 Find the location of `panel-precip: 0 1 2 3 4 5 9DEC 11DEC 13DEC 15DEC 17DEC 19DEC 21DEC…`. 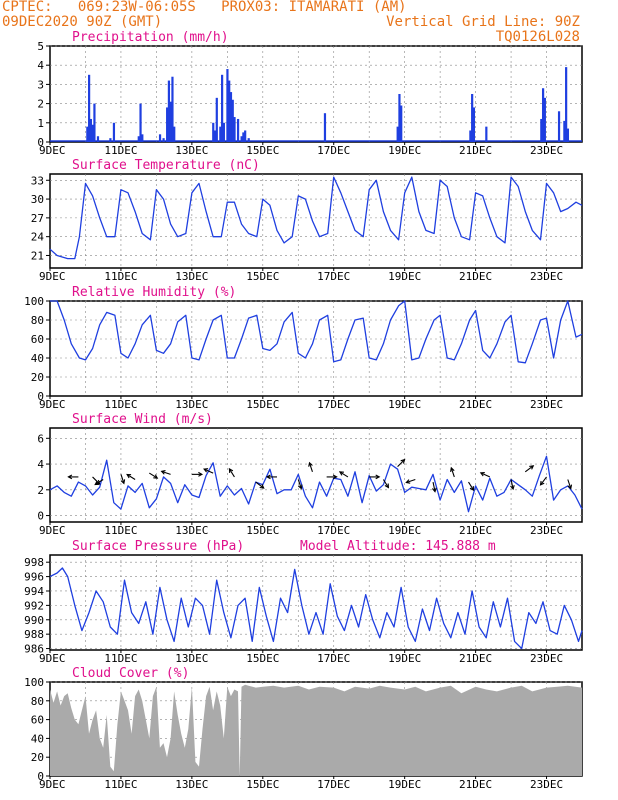

panel-precip: 0 1 2 3 4 5 9DEC 11DEC 13DEC 15DEC 17DEC 19DEC 21DEC… is located at coordinates (310, 93).